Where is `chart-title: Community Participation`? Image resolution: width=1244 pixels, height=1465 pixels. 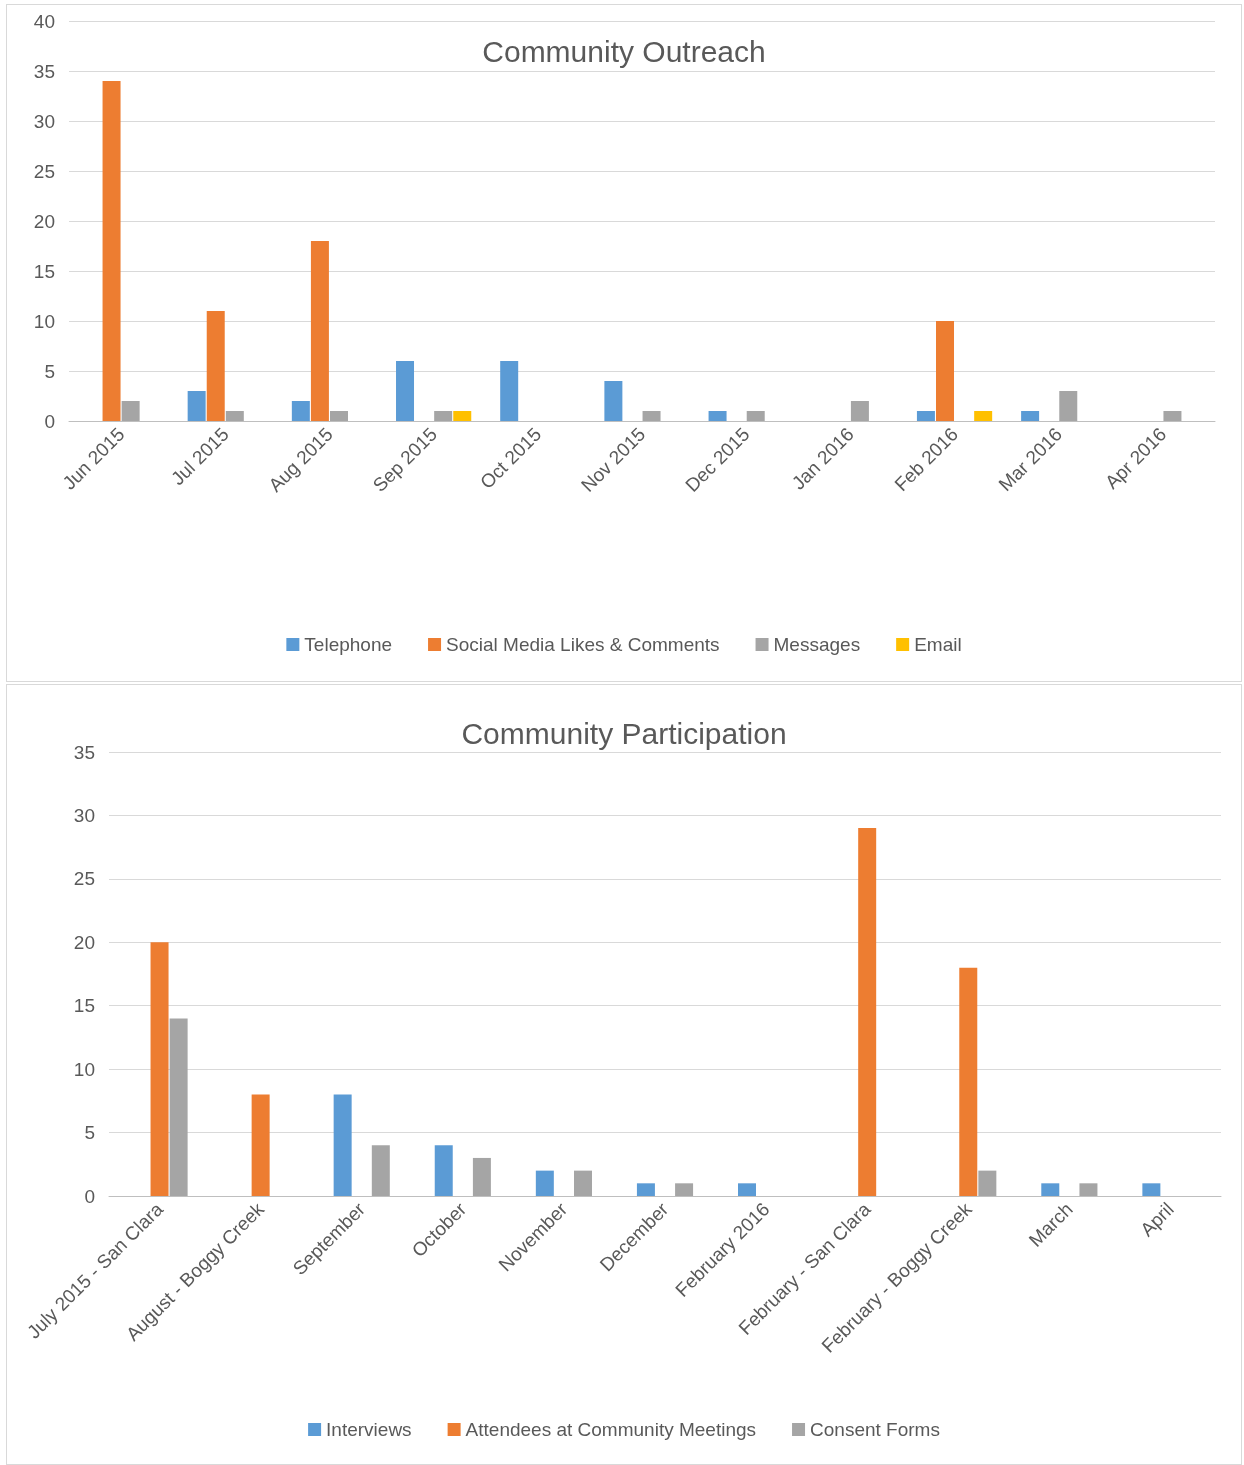 chart-title: Community Participation is located at coordinates (624, 733).